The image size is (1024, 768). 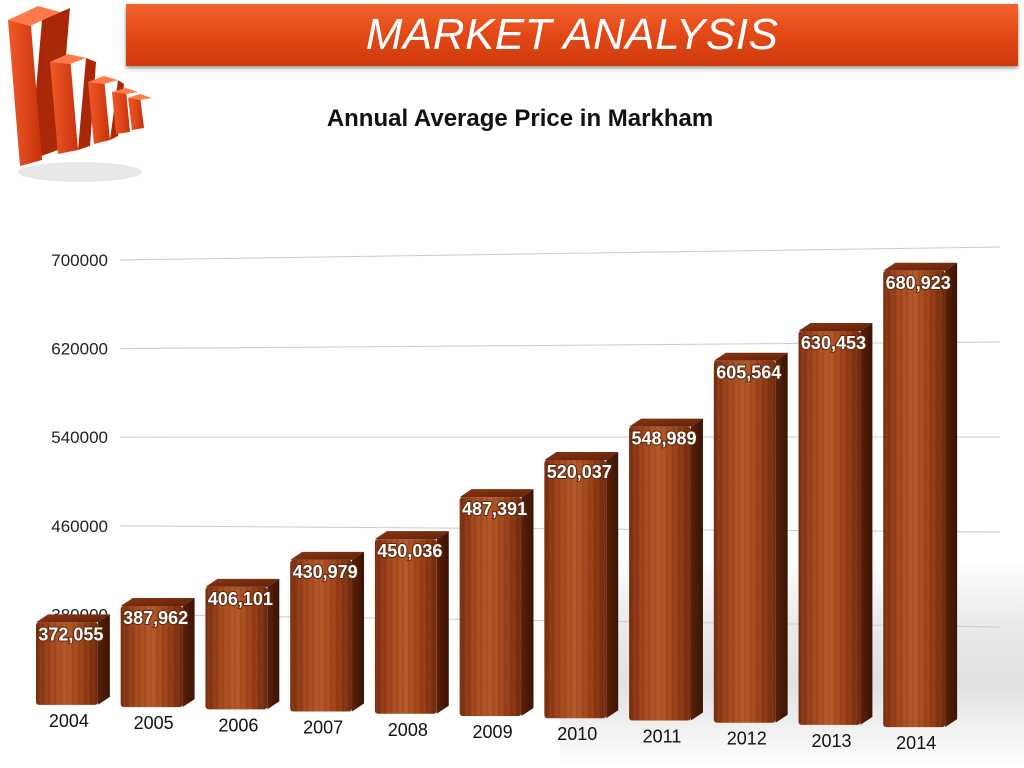 What do you see at coordinates (79, 526) in the screenshot?
I see `y-tick-label: 460000` at bounding box center [79, 526].